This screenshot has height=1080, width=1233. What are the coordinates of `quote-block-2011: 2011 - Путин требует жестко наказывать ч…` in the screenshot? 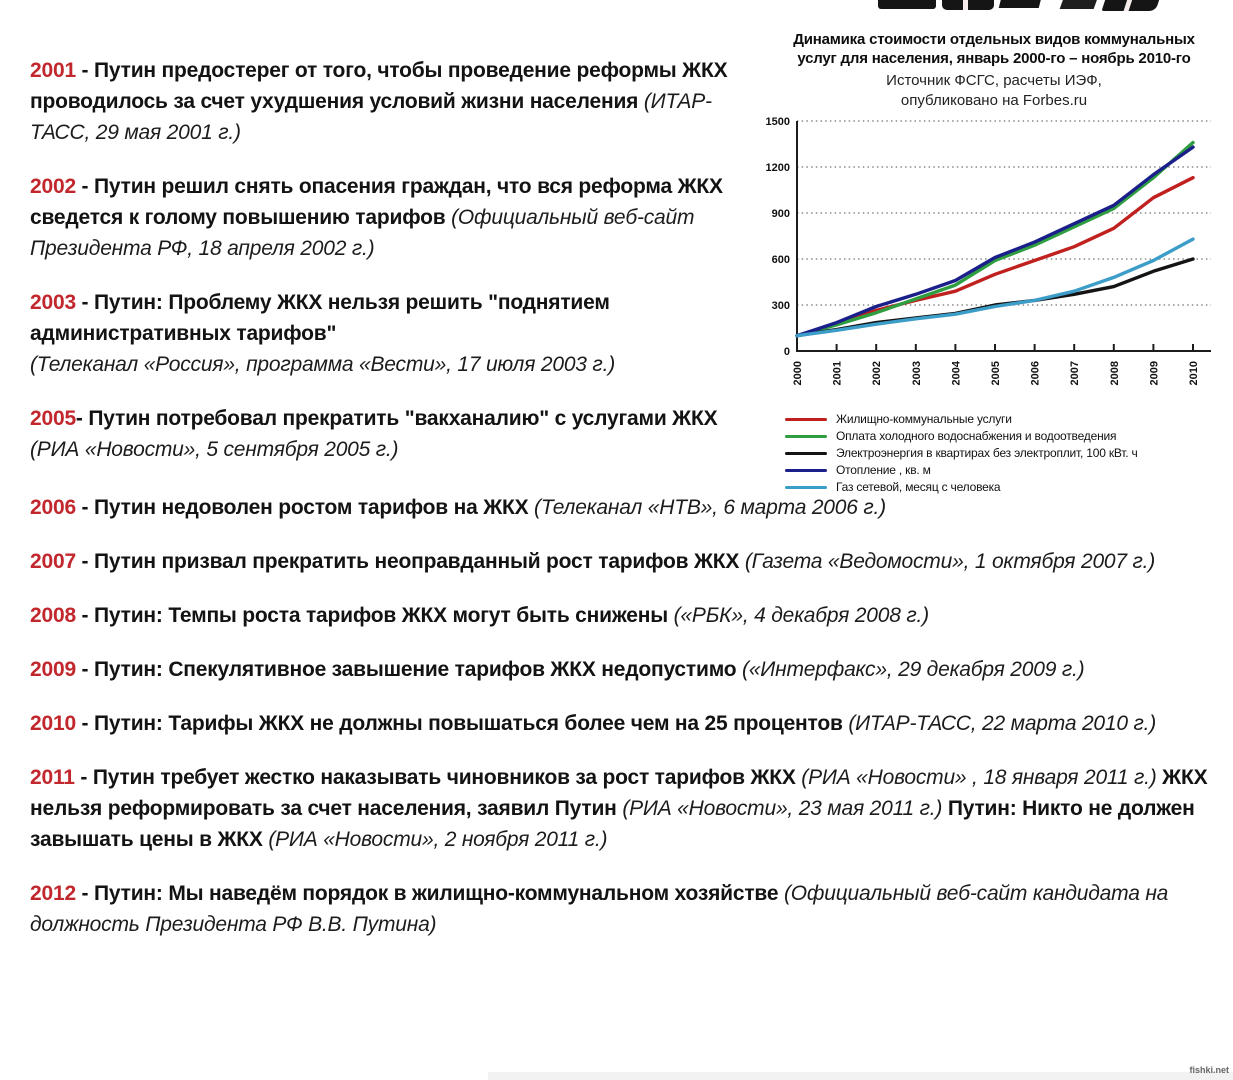 It's located at (622, 808).